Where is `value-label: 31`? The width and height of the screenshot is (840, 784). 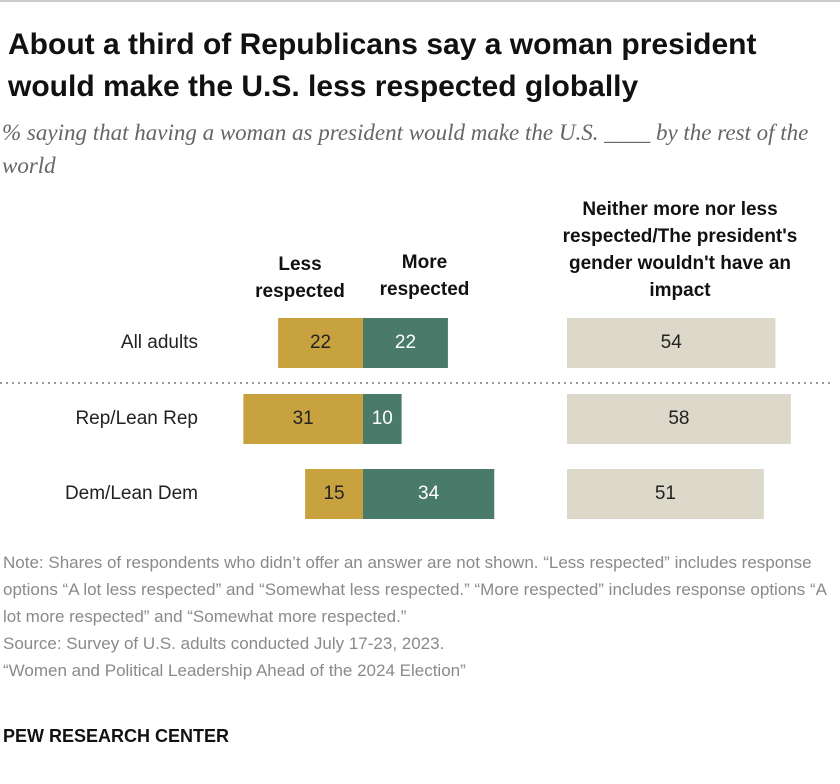
value-label: 31 is located at coordinates (303, 418).